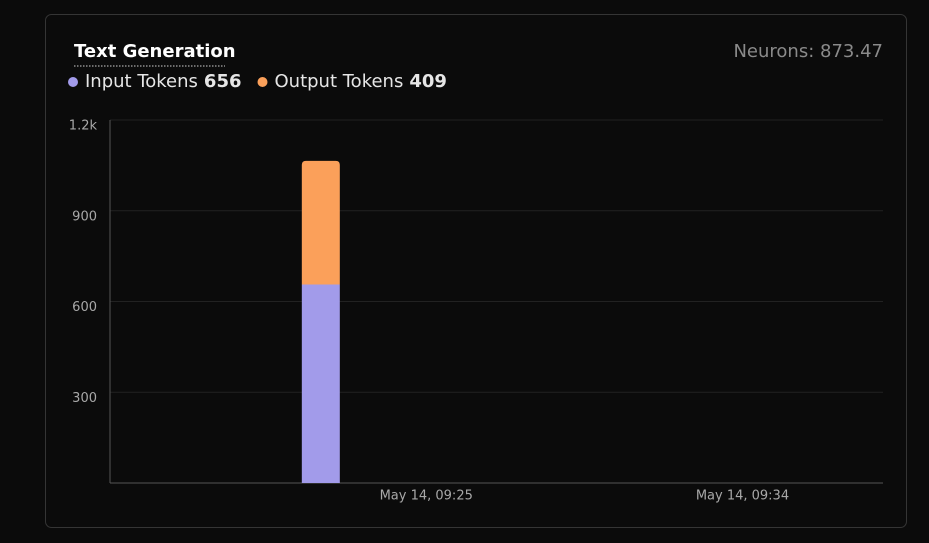 This screenshot has height=543, width=929. Describe the element at coordinates (84, 398) in the screenshot. I see `y-tick-label: 300` at that location.